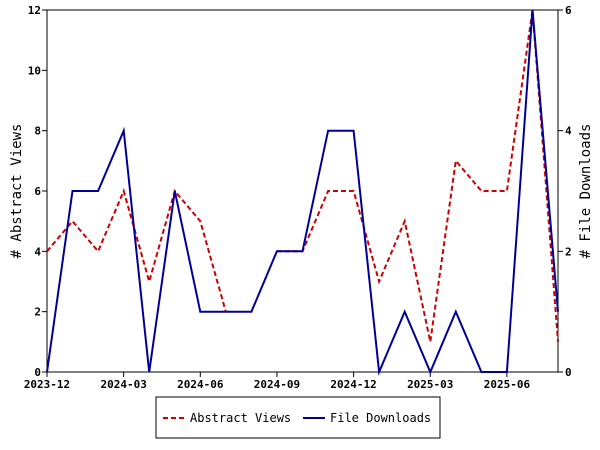 The image size is (600, 450). I want to click on legend: Abstract Views File Downloads, so click(298, 417).